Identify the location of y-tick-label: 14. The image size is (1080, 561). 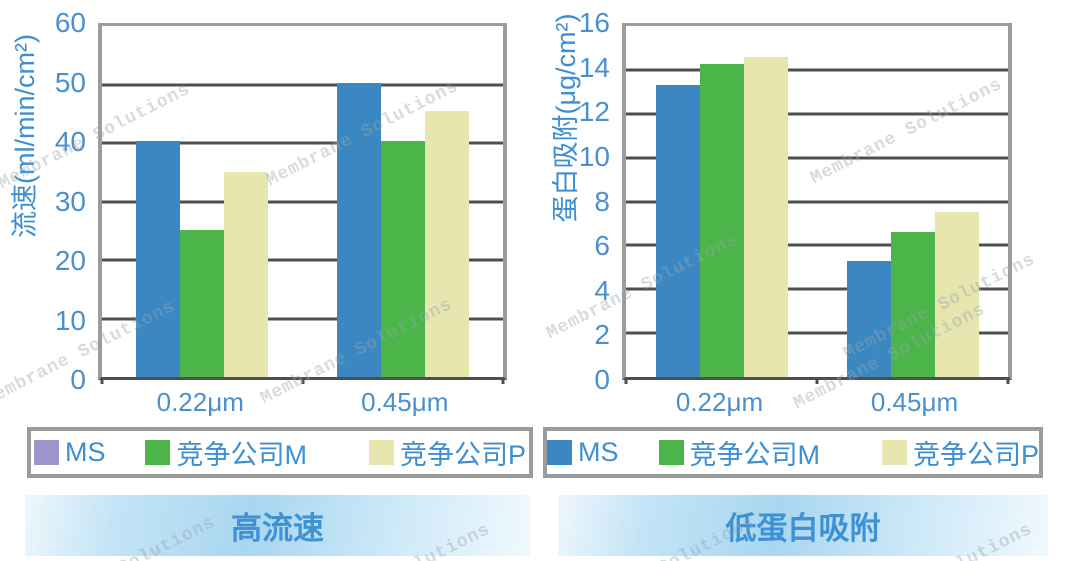
(594, 67).